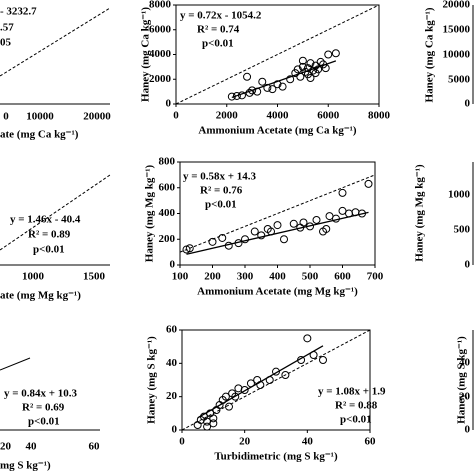  What do you see at coordinates (43, 408) in the screenshot?
I see `edge-label: R² = 0.69` at bounding box center [43, 408].